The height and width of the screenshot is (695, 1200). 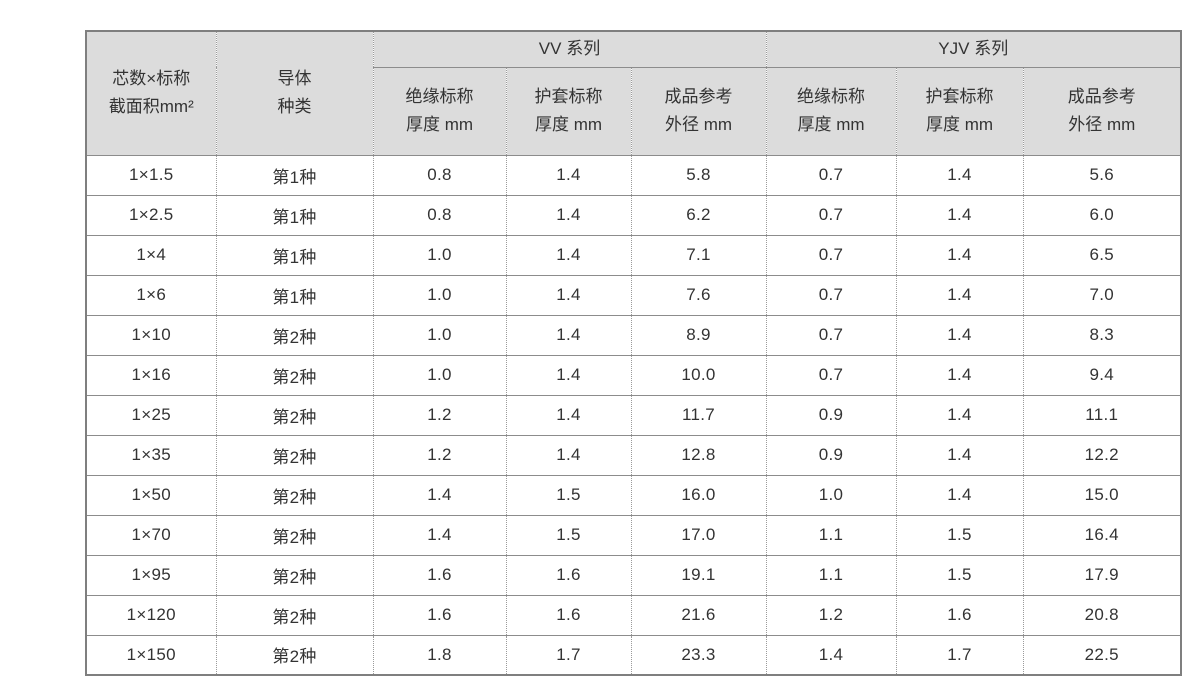 What do you see at coordinates (1102, 455) in the screenshot?
I see `cell-yjv-outer-diameter: 12.2` at bounding box center [1102, 455].